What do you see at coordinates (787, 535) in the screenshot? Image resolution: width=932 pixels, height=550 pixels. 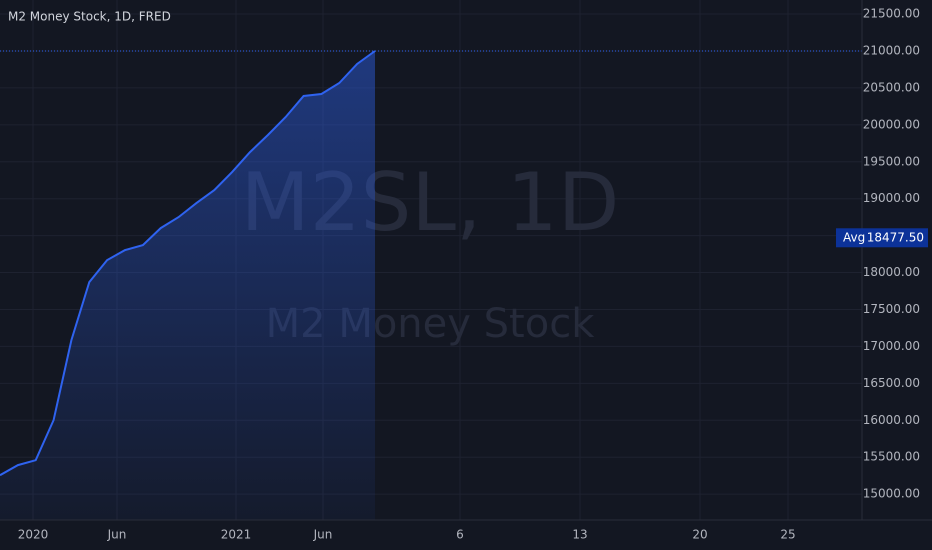 I see `x-tick-label: 25` at bounding box center [787, 535].